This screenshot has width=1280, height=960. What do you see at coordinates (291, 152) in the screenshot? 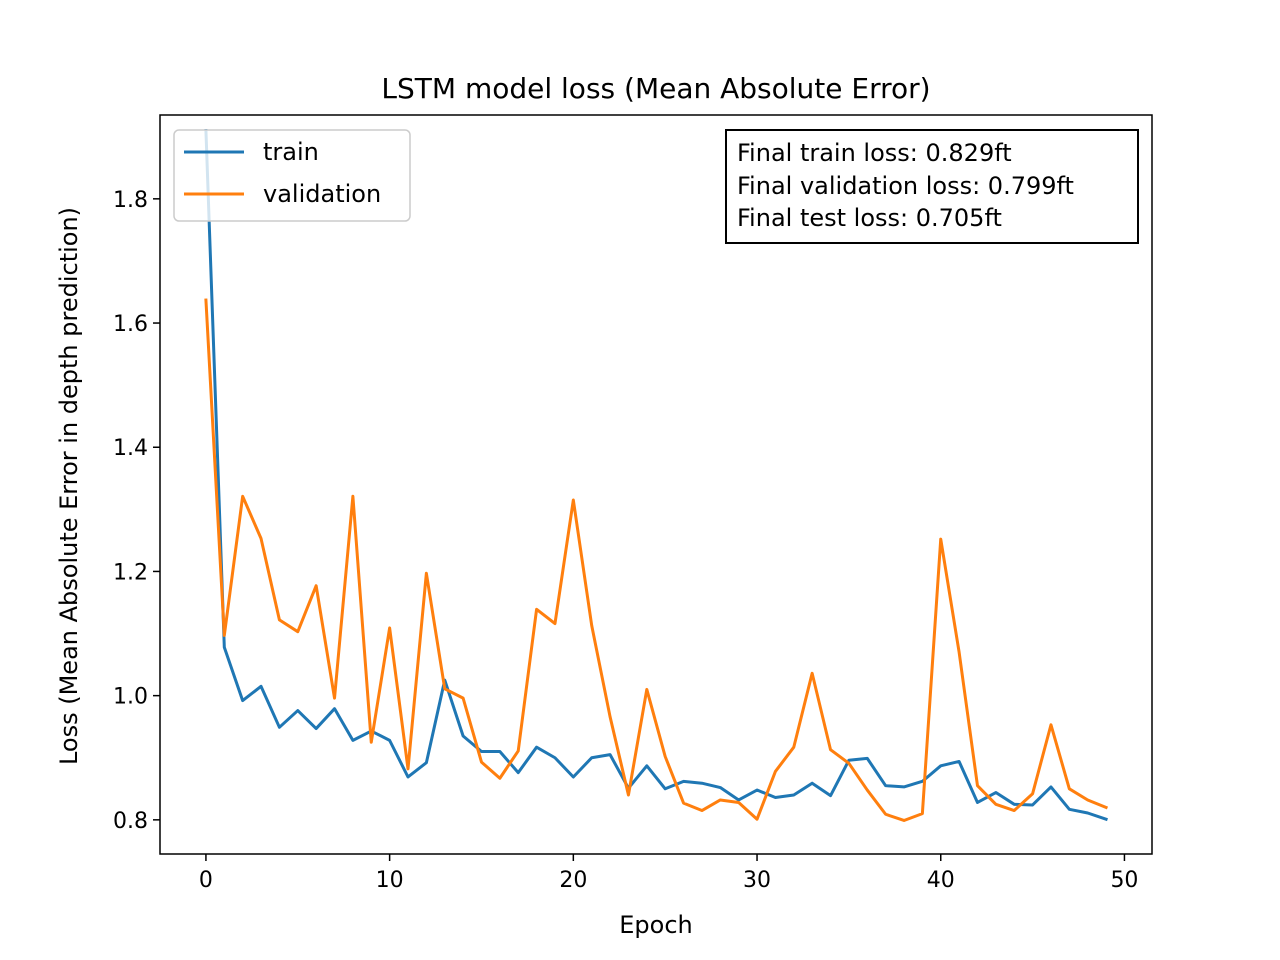
I see `legend-train-label: train` at bounding box center [291, 152].